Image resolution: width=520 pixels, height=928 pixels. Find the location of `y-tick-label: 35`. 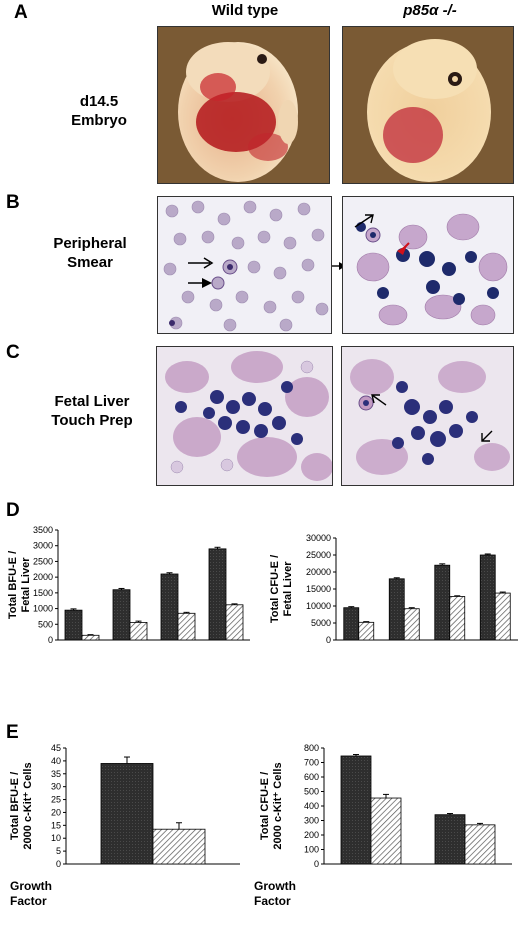

y-tick-label: 35 is located at coordinates (56, 774).